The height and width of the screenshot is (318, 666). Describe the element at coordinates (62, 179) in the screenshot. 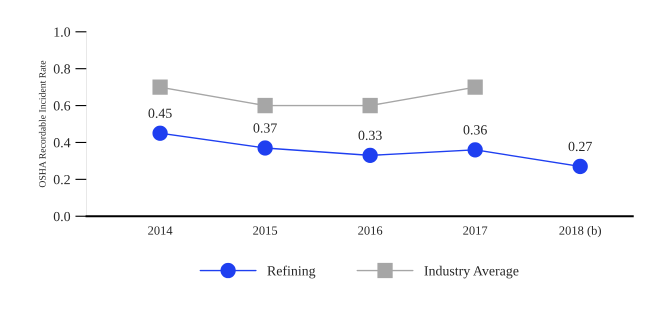

I see `y-tick-label: 0.2` at that location.